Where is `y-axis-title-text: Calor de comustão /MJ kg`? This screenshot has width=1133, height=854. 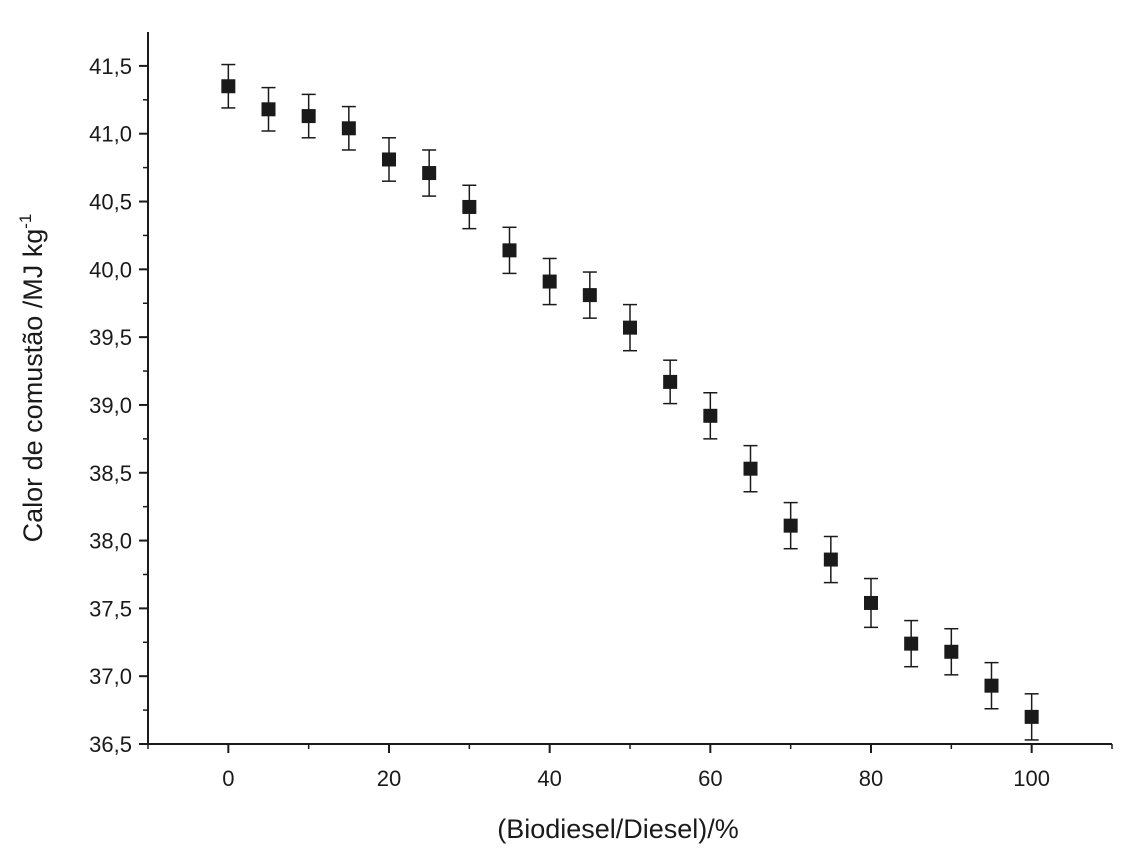 y-axis-title-text: Calor de comustão /MJ kg is located at coordinates (33, 386).